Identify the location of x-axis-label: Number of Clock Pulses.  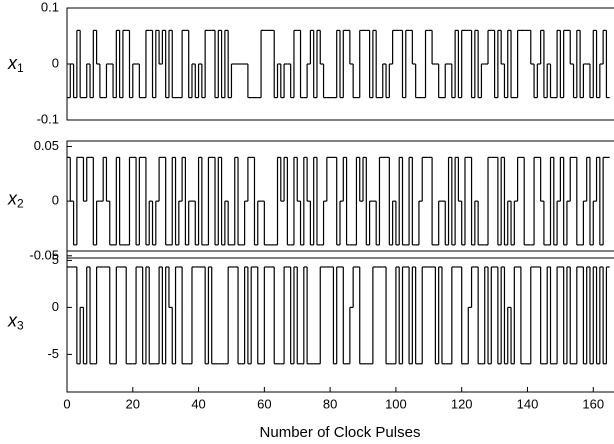
(340, 432).